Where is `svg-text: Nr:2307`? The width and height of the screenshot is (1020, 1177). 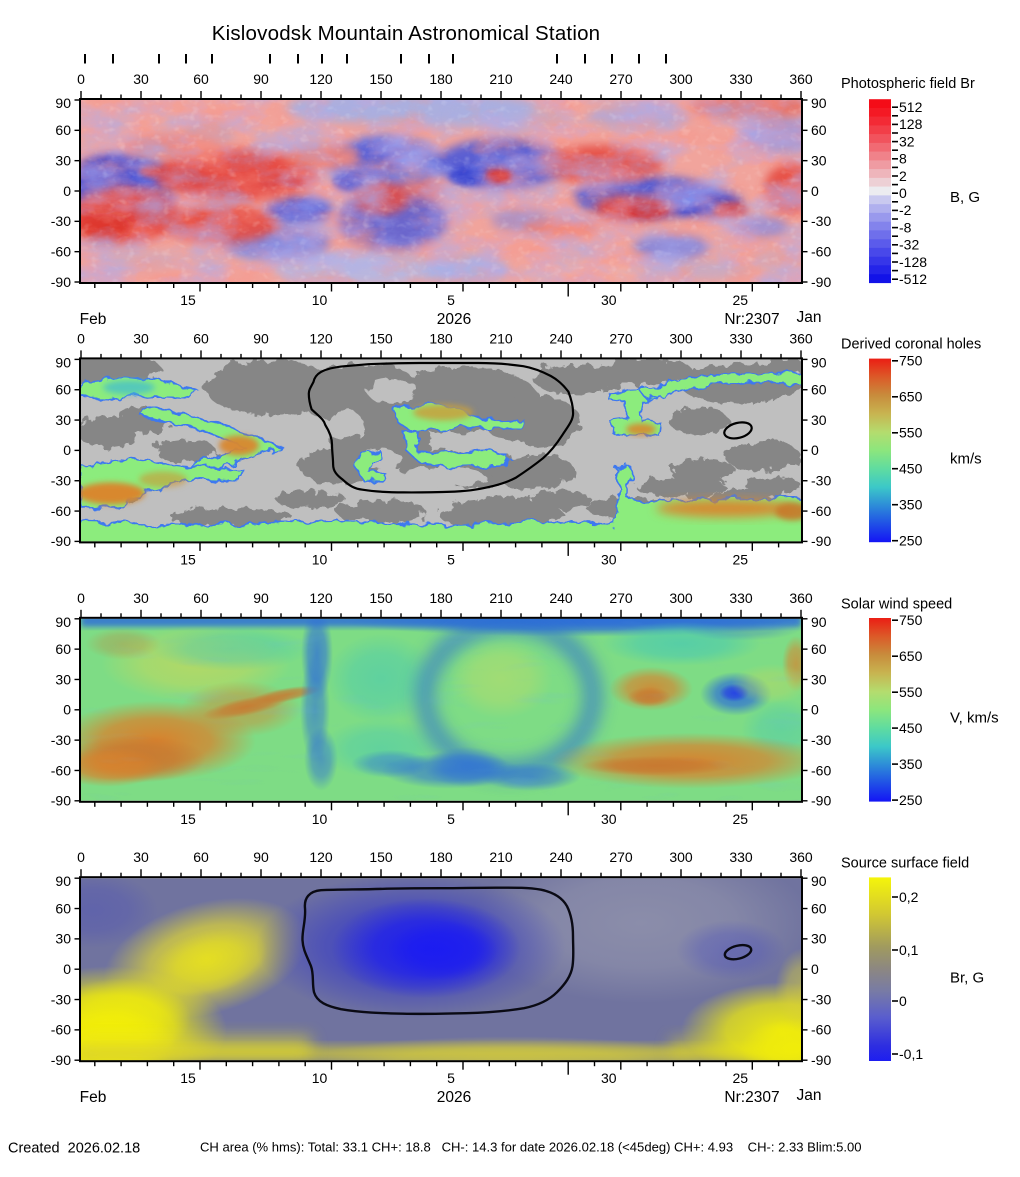 svg-text: Nr:2307 is located at coordinates (751, 319).